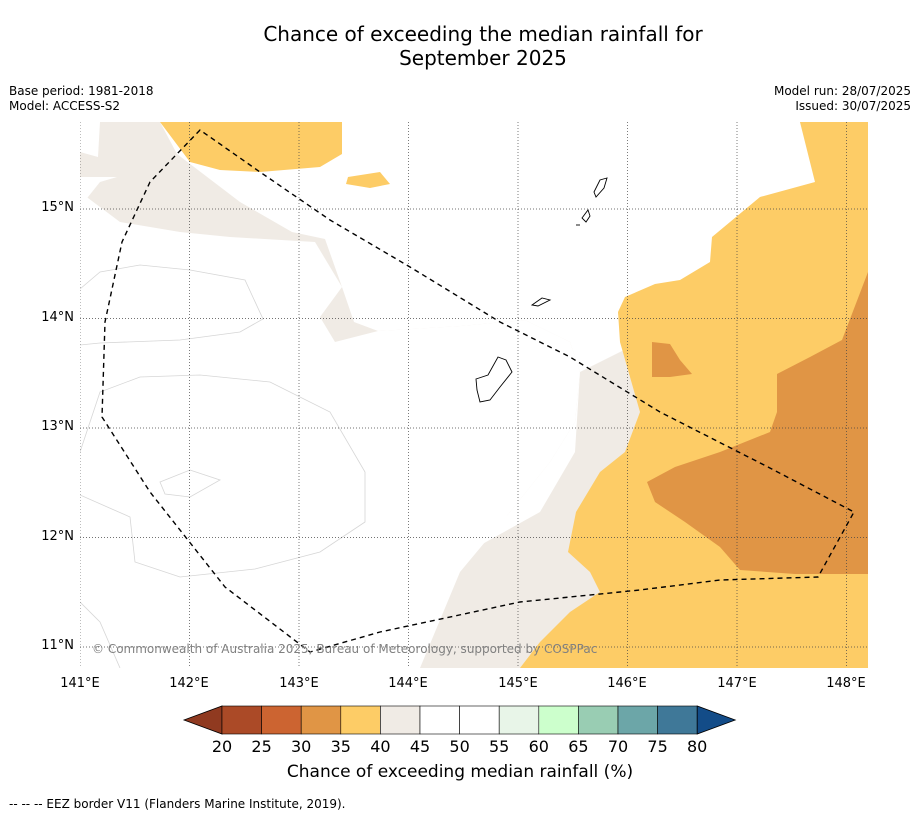  I want to click on colorbar-tick-label: 40, so click(380, 746).